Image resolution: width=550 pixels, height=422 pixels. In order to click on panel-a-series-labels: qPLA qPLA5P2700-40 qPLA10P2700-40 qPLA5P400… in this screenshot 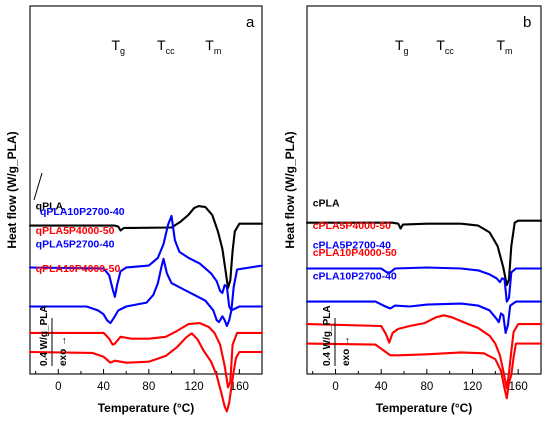, I will do `click(80, 238)`.